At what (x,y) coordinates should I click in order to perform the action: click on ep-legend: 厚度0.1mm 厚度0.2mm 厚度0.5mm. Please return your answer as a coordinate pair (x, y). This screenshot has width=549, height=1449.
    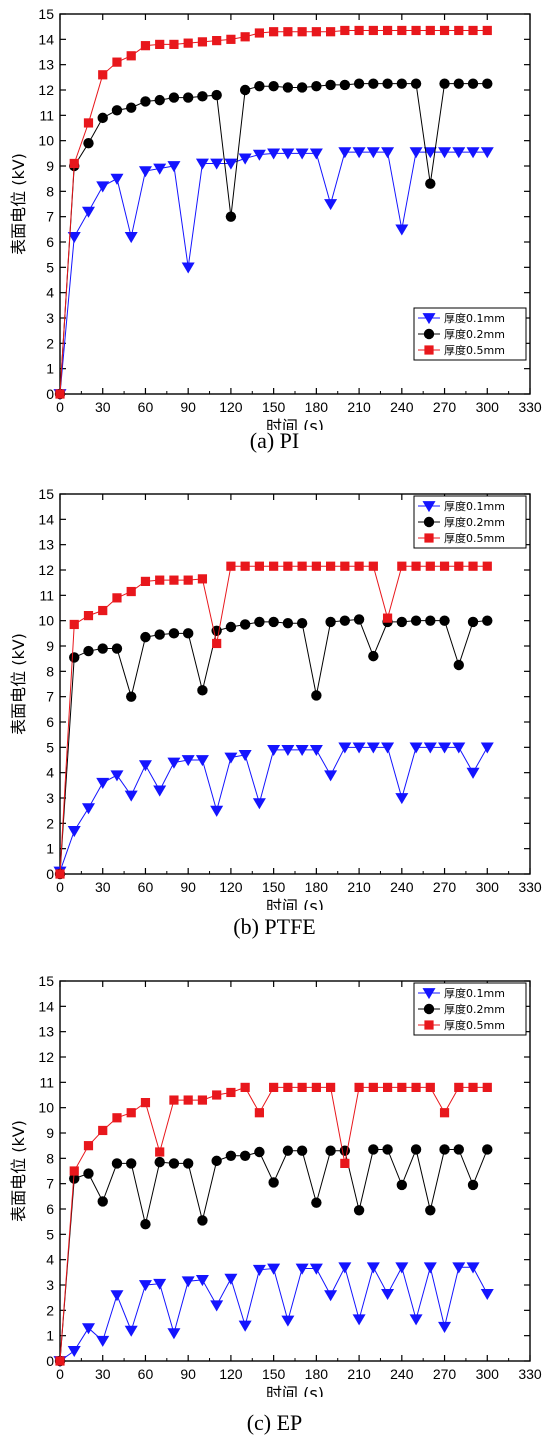
    Looking at the image, I should click on (470, 1009).